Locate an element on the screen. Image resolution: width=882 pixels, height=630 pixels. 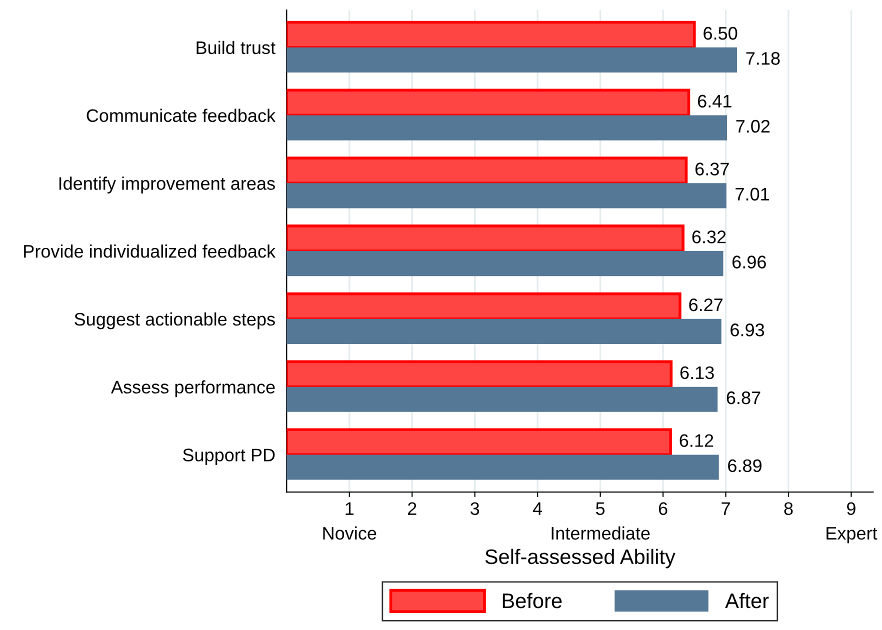
data-label: 6.32 is located at coordinates (709, 237).